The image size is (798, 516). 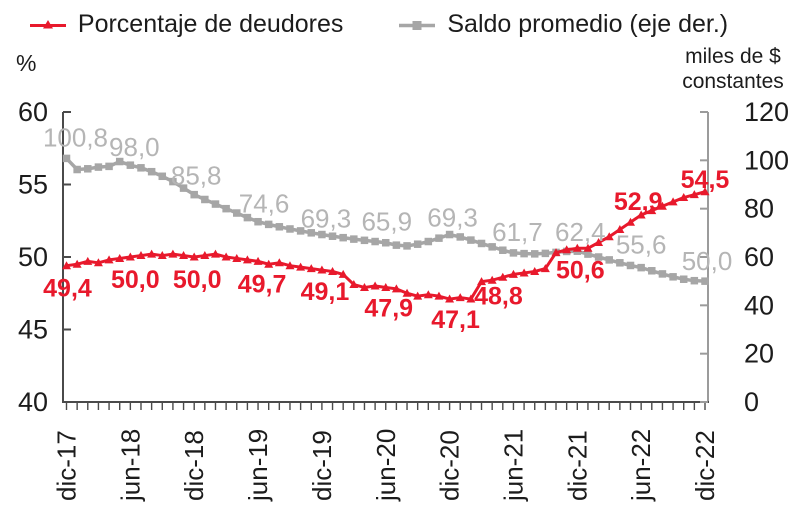 I want to click on data-label: 61,7, so click(x=517, y=232).